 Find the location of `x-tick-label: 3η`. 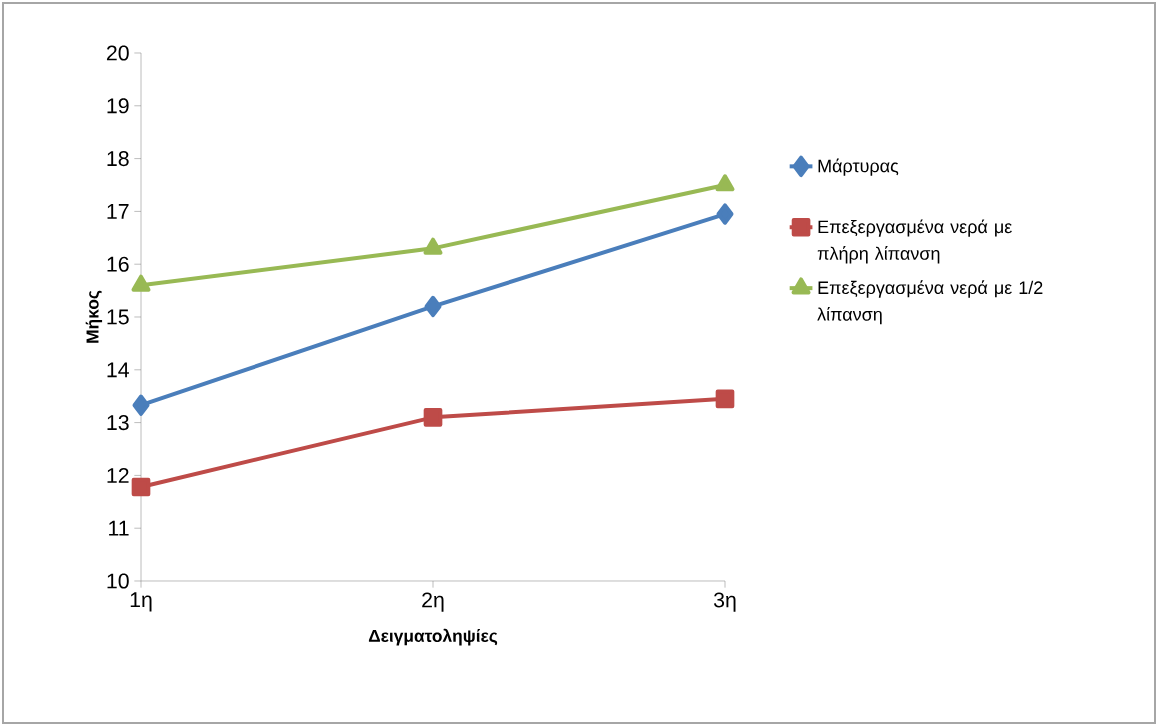

x-tick-label: 3η is located at coordinates (724, 602).